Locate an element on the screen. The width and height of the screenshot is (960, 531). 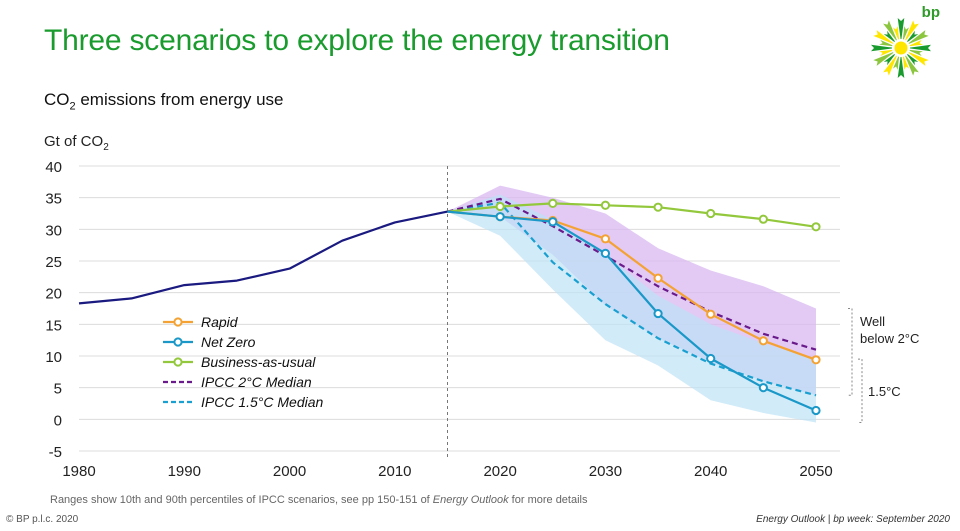
legend-marker-bau is located at coordinates (178, 362).